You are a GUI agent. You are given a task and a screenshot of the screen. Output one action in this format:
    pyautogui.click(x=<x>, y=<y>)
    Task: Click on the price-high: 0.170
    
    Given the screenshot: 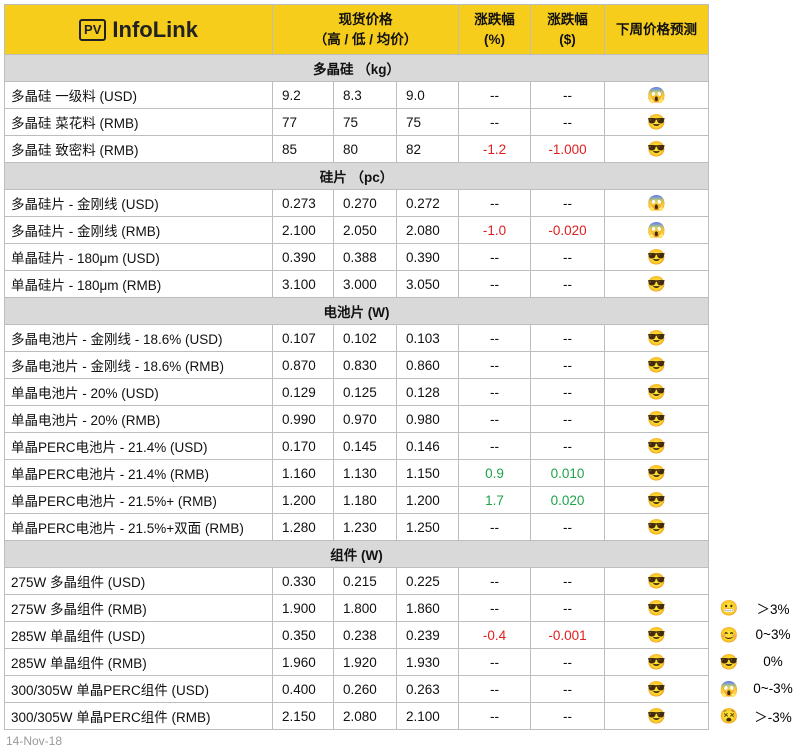 What is the action you would take?
    pyautogui.click(x=303, y=446)
    